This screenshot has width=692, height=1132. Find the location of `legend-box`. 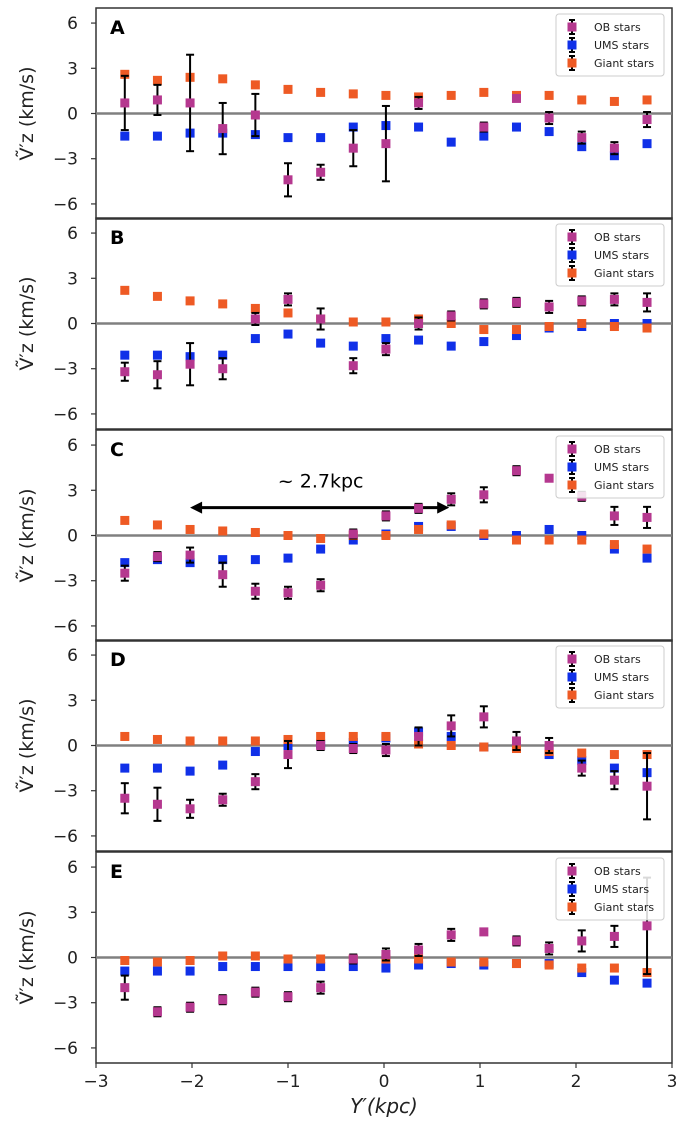

legend-box is located at coordinates (610, 467).